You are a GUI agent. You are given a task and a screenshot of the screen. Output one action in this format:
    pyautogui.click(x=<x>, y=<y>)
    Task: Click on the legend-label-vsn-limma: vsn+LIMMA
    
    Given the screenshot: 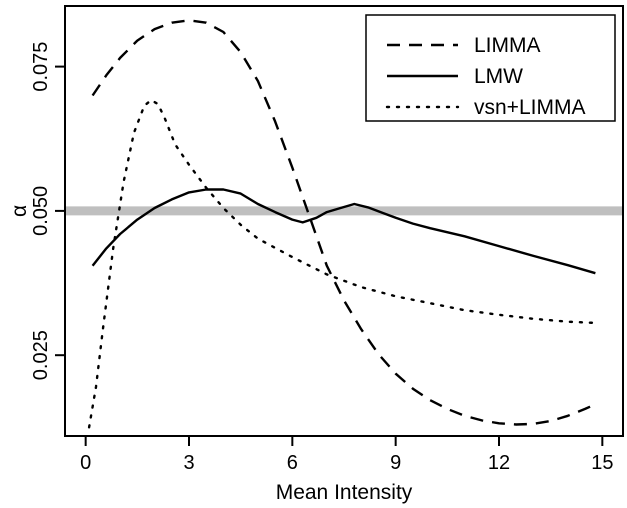 What is the action you would take?
    pyautogui.click(x=529, y=107)
    